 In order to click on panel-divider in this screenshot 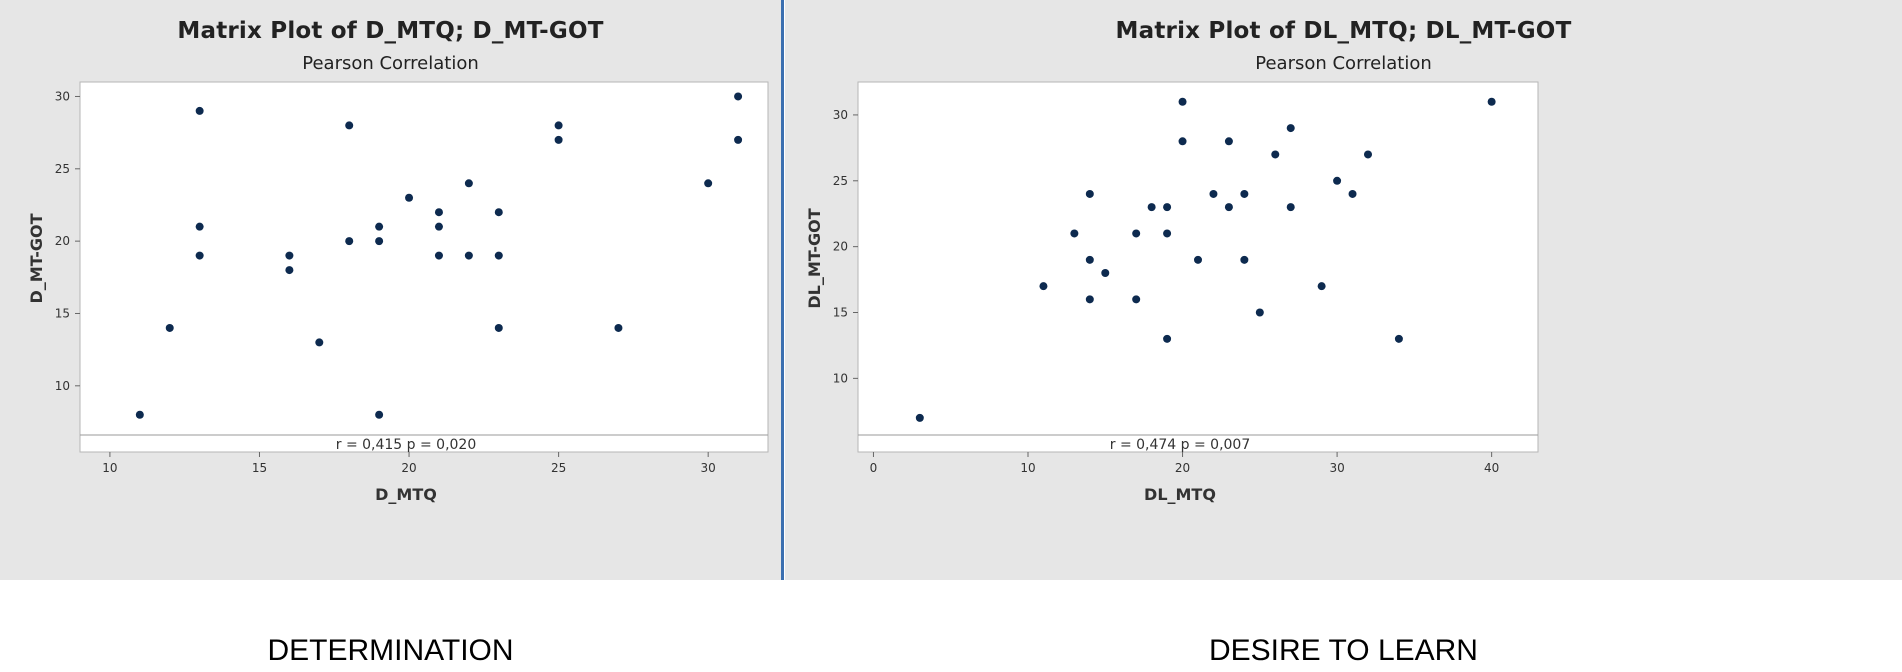, I will do `click(782, 290)`.